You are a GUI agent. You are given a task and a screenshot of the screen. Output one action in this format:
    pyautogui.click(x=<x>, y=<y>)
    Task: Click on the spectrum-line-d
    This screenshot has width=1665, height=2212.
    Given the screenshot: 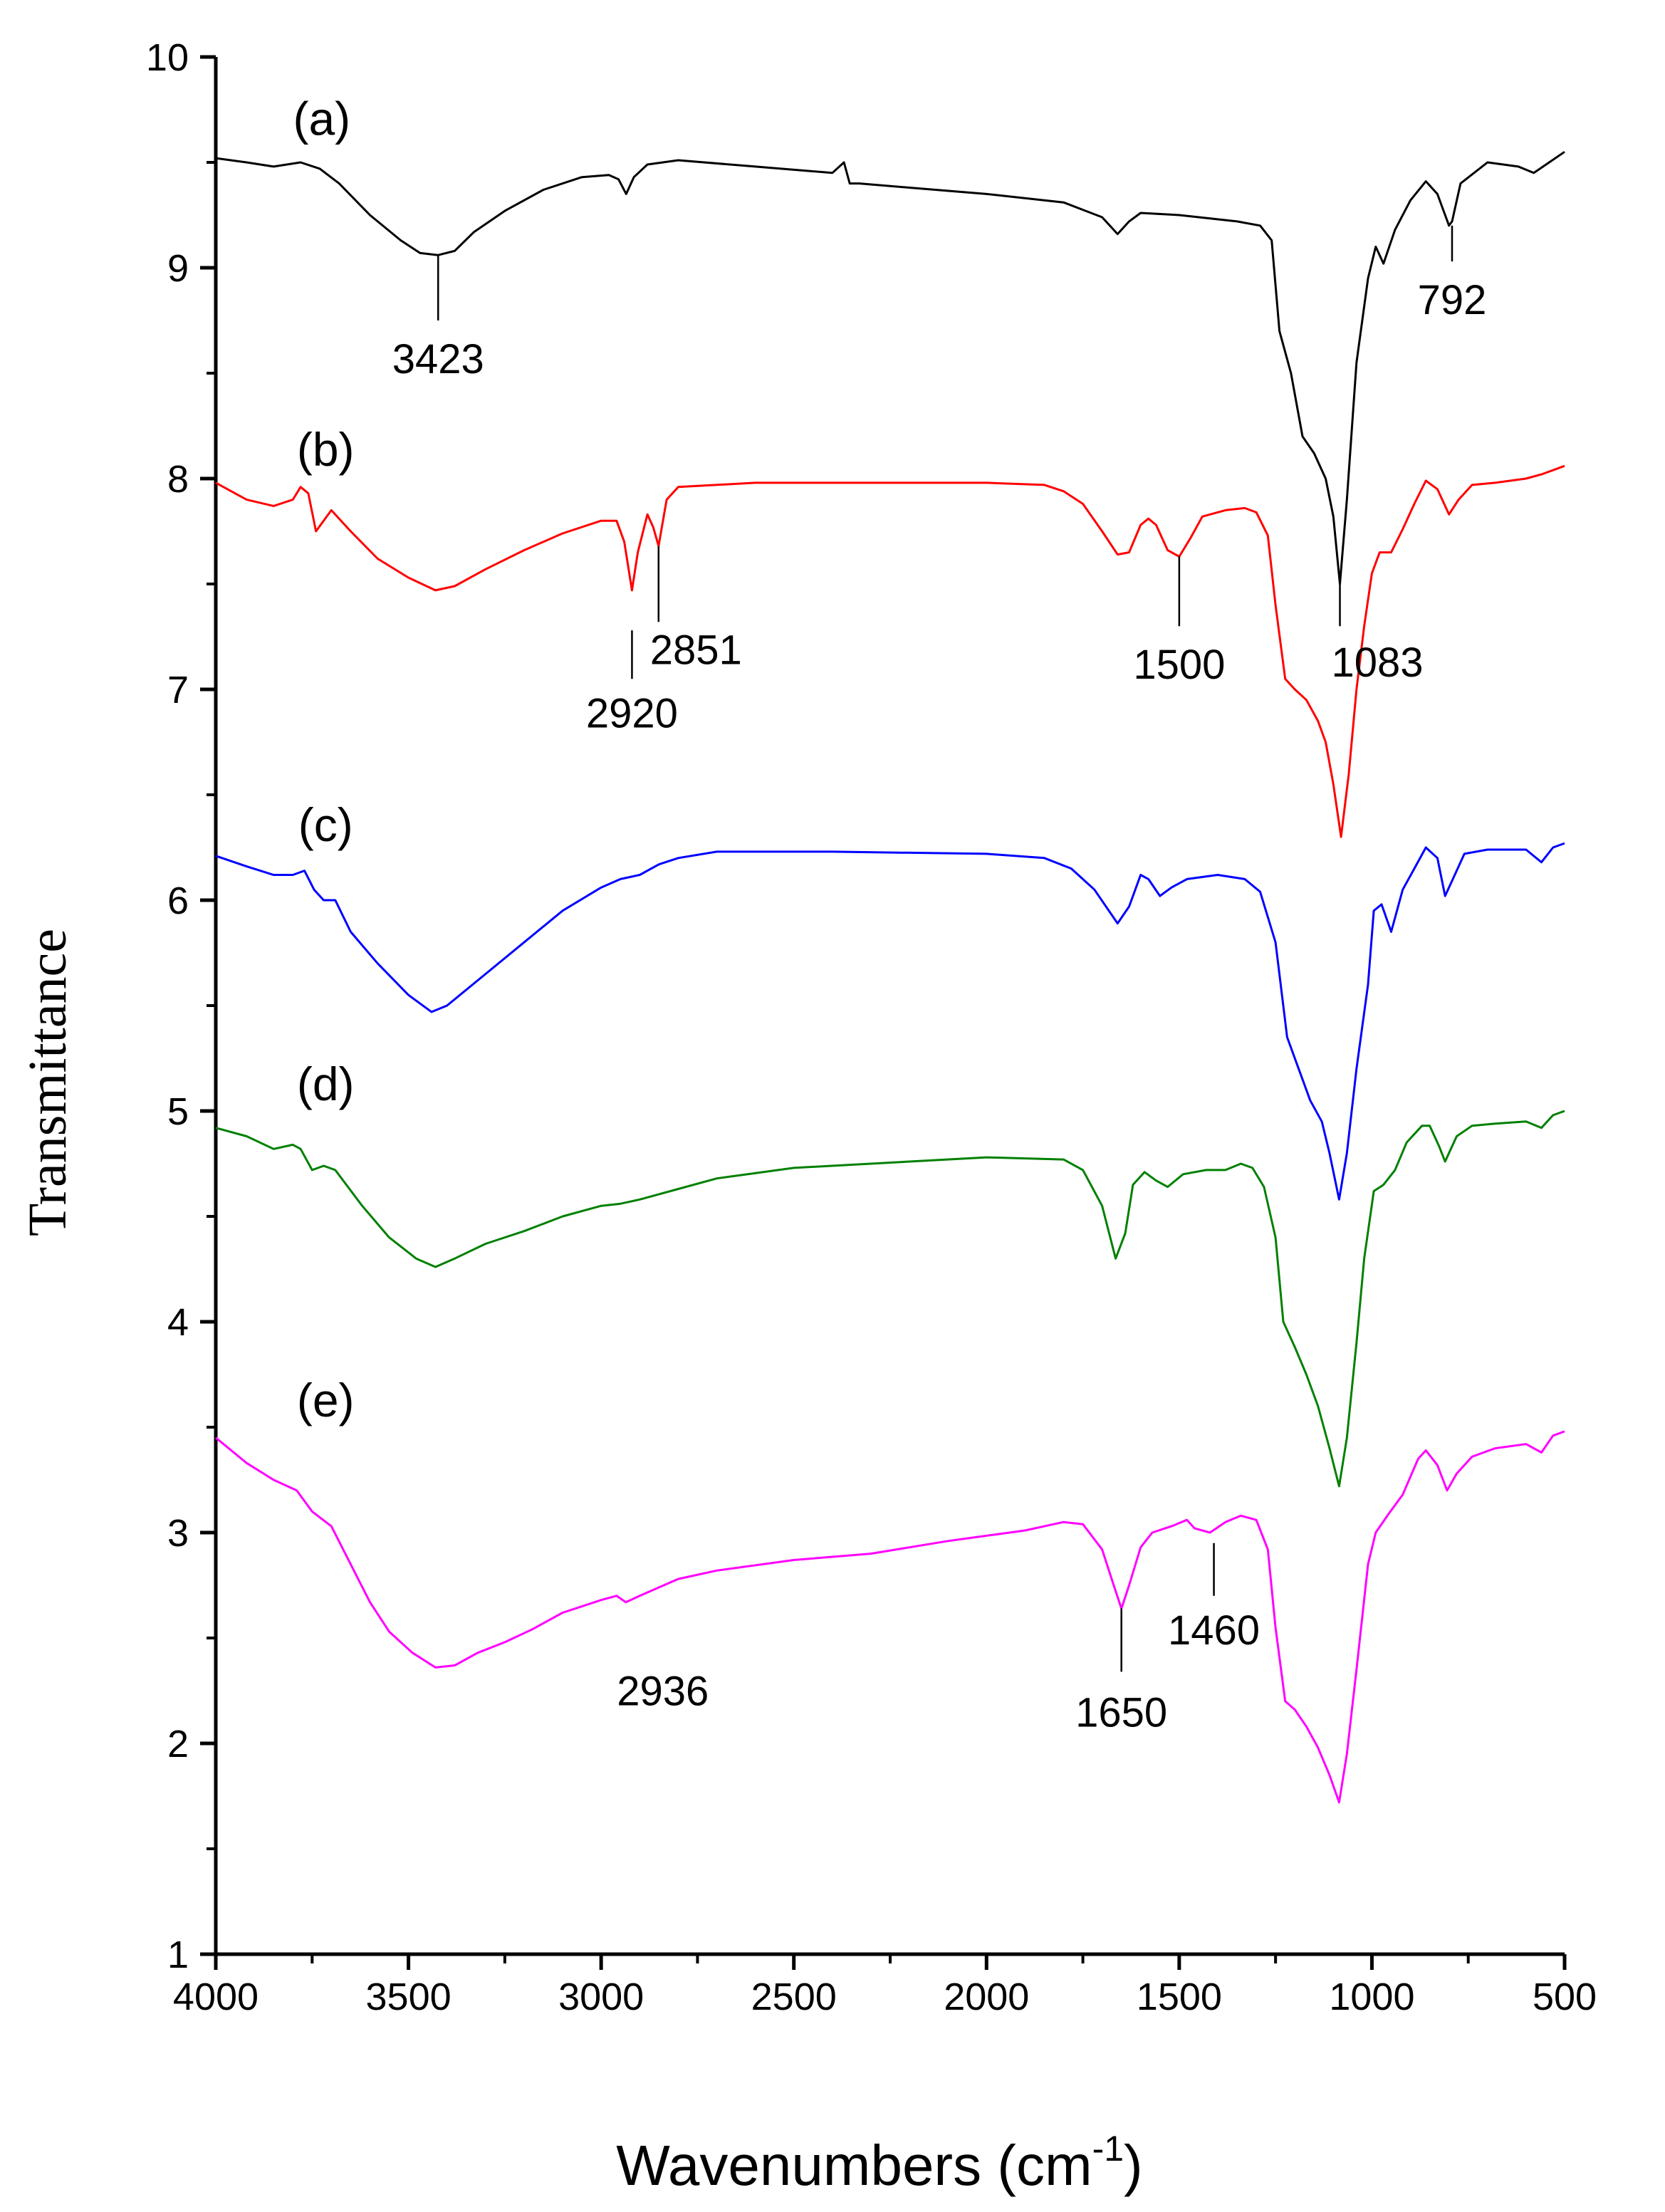 What is the action you would take?
    pyautogui.click(x=890, y=1299)
    